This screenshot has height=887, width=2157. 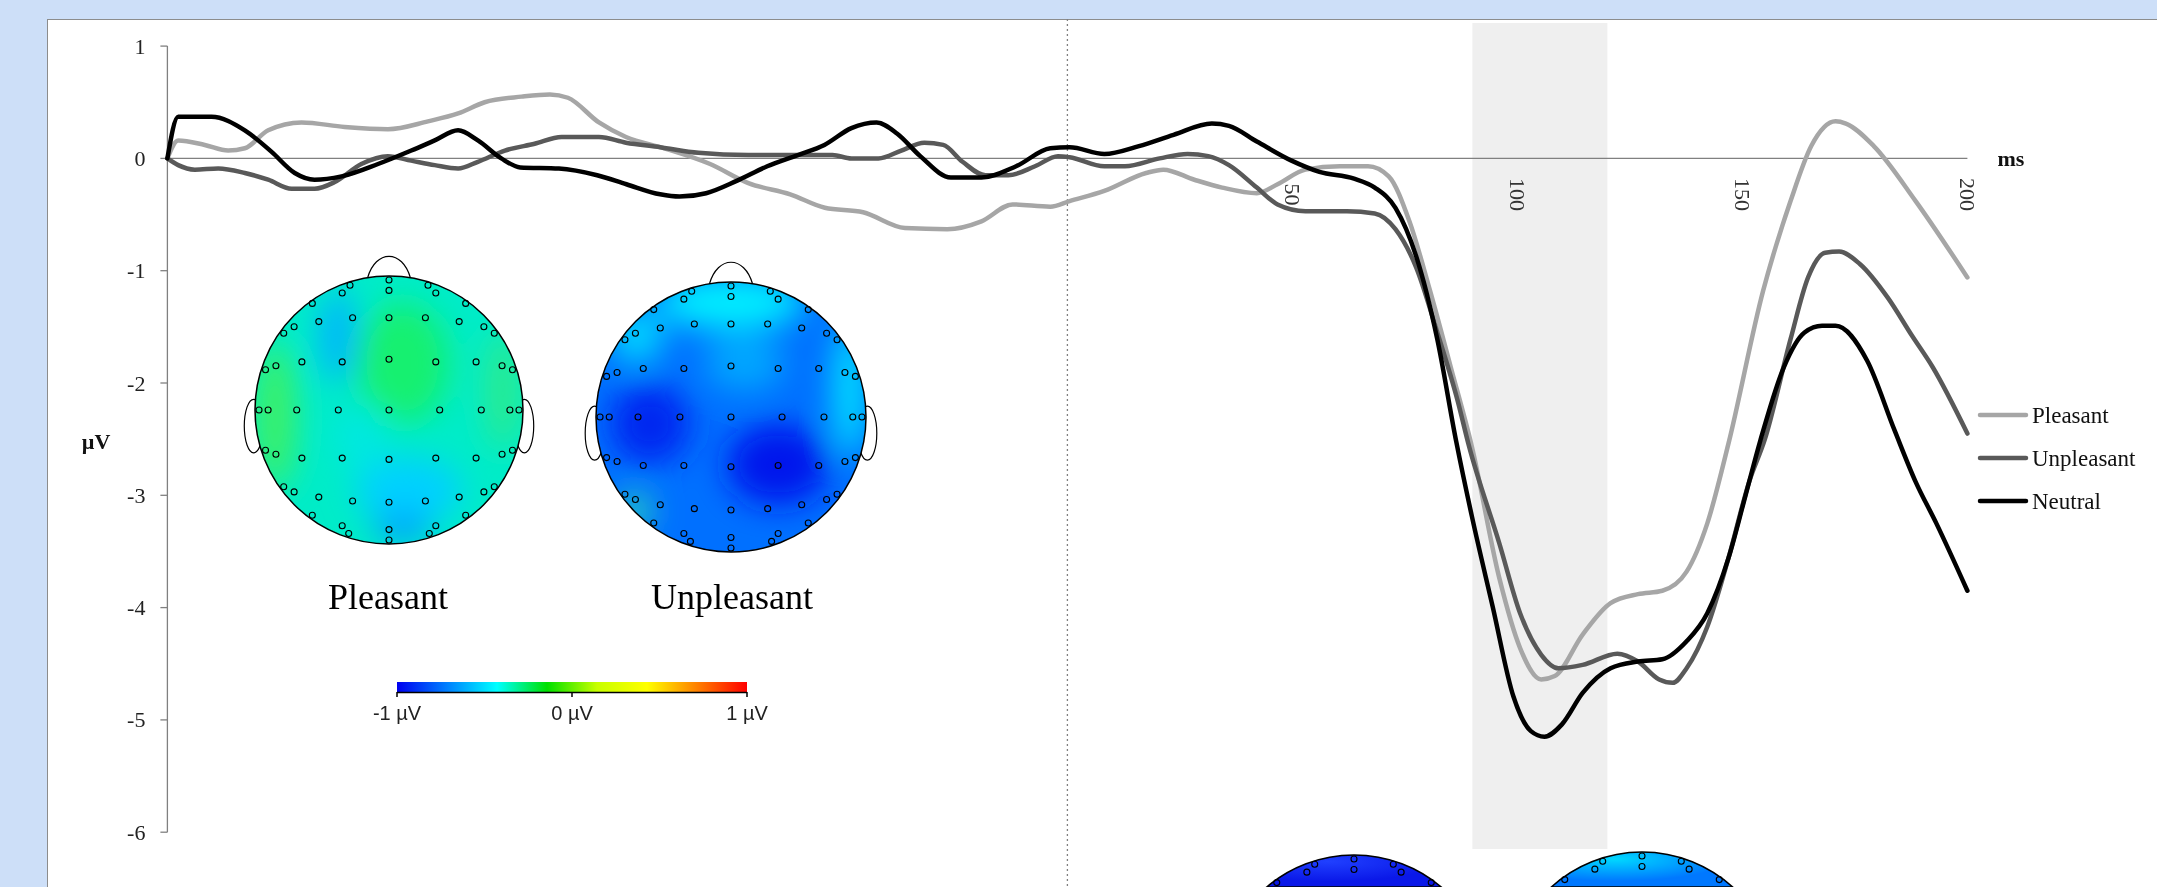 I want to click on annotation: 1 µV, so click(x=747, y=713).